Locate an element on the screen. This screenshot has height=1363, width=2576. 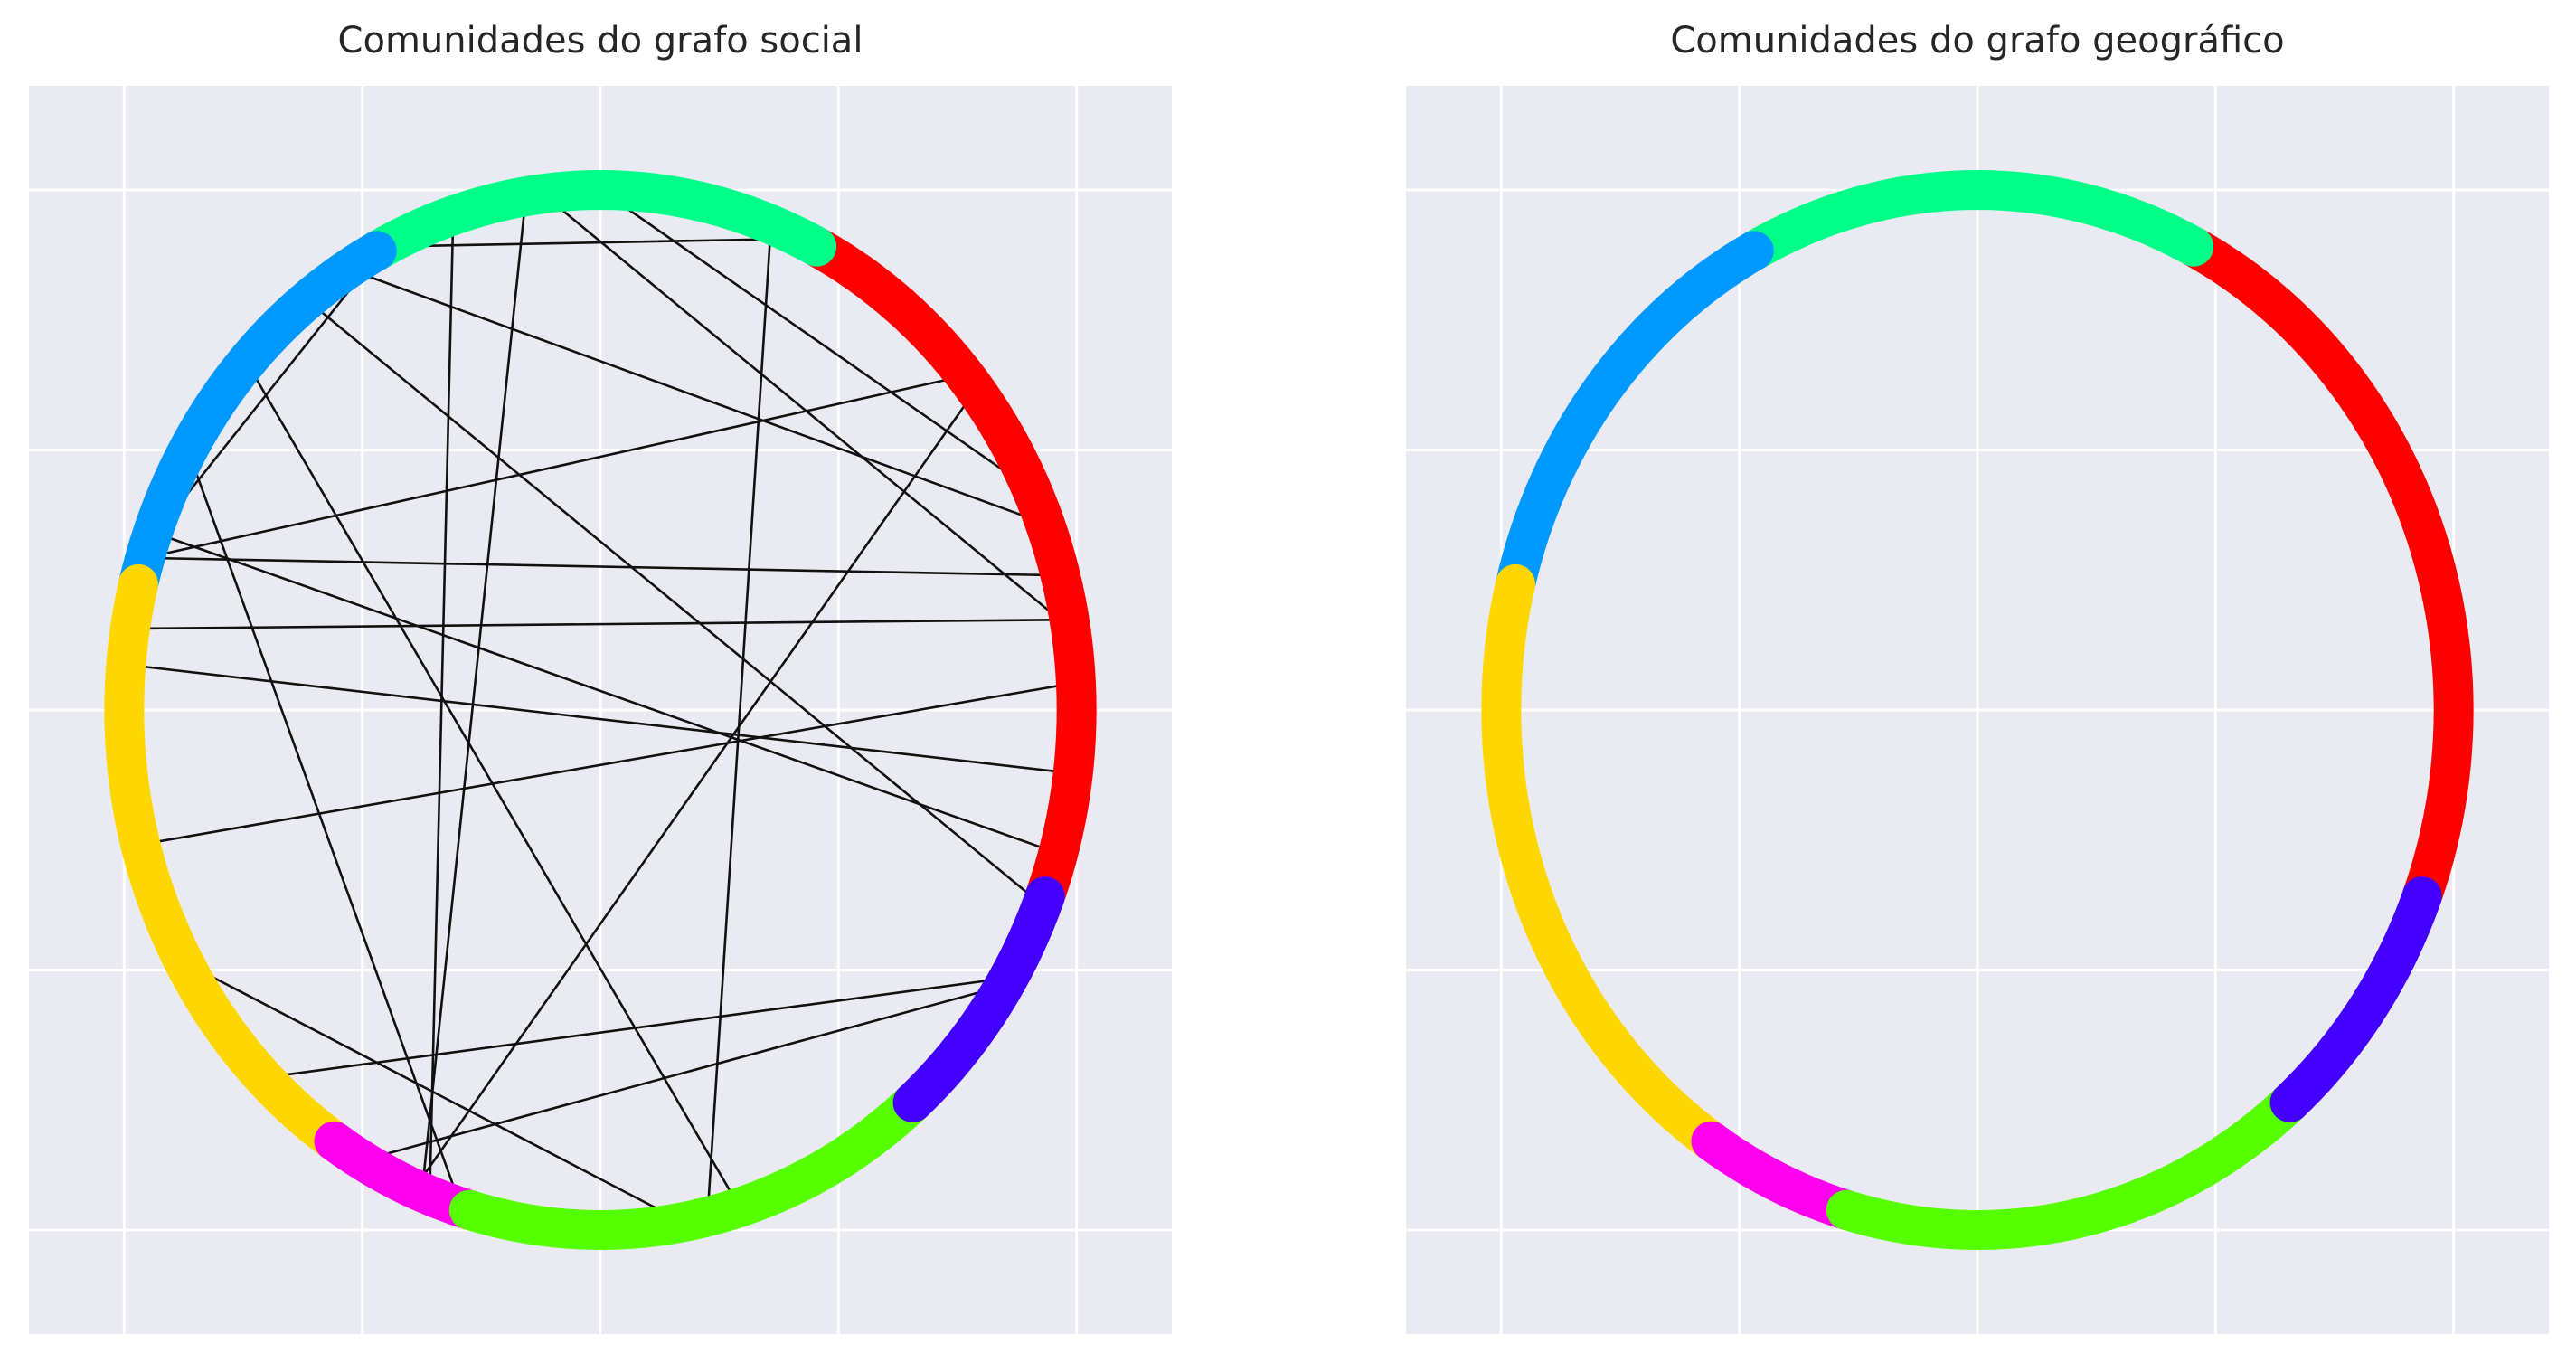
chart-title-social: Comunidades do grafo social is located at coordinates (600, 41).